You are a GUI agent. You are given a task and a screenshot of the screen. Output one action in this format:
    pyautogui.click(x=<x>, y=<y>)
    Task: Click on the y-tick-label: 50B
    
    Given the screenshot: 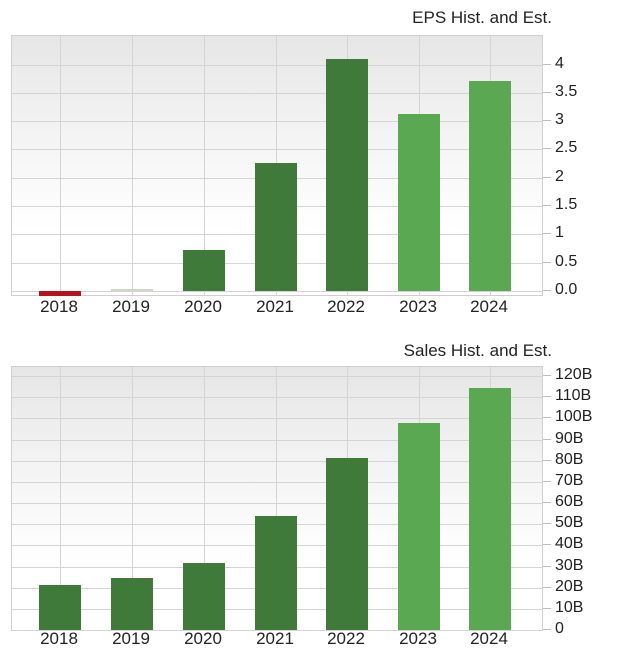 What is the action you would take?
    pyautogui.click(x=569, y=523)
    